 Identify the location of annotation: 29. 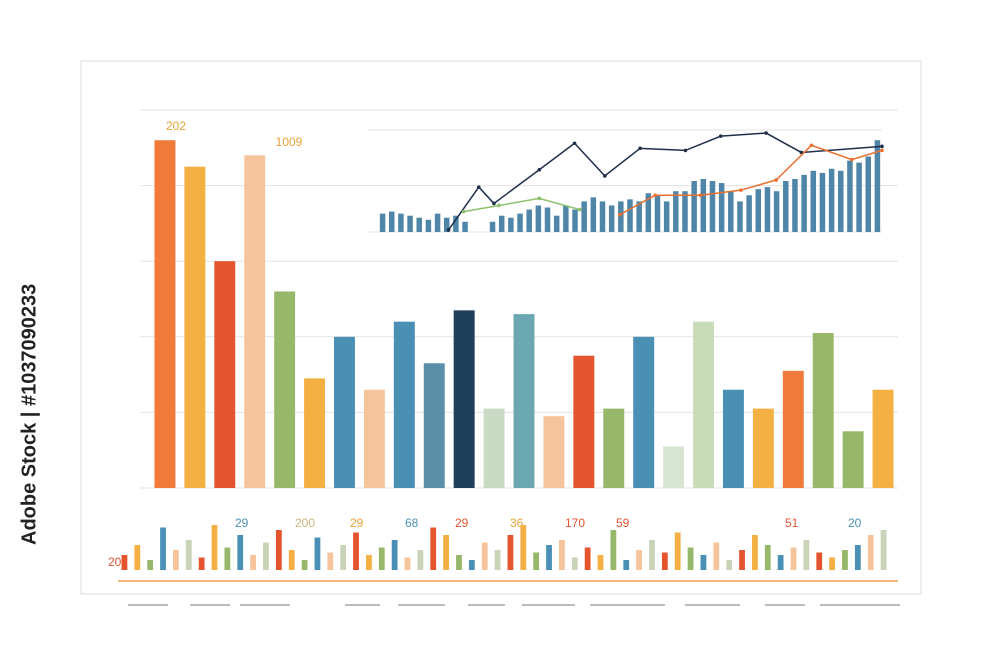
(357, 523).